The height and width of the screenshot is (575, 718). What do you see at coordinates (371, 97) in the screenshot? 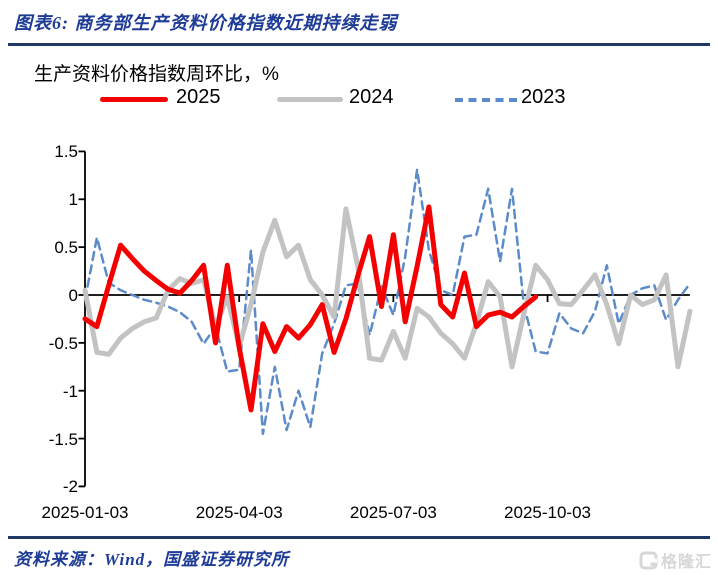
I see `legend-label-2024: 2024` at bounding box center [371, 97].